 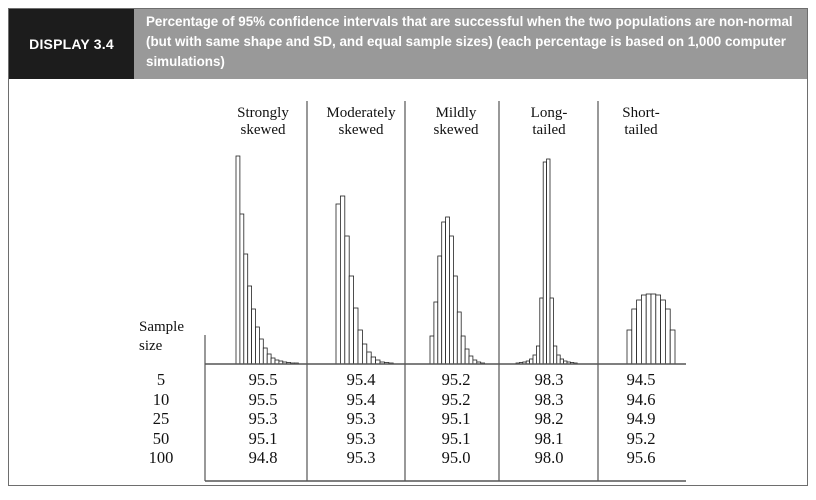 What do you see at coordinates (641, 457) in the screenshot?
I see `value-cell-4-4: 95.6` at bounding box center [641, 457].